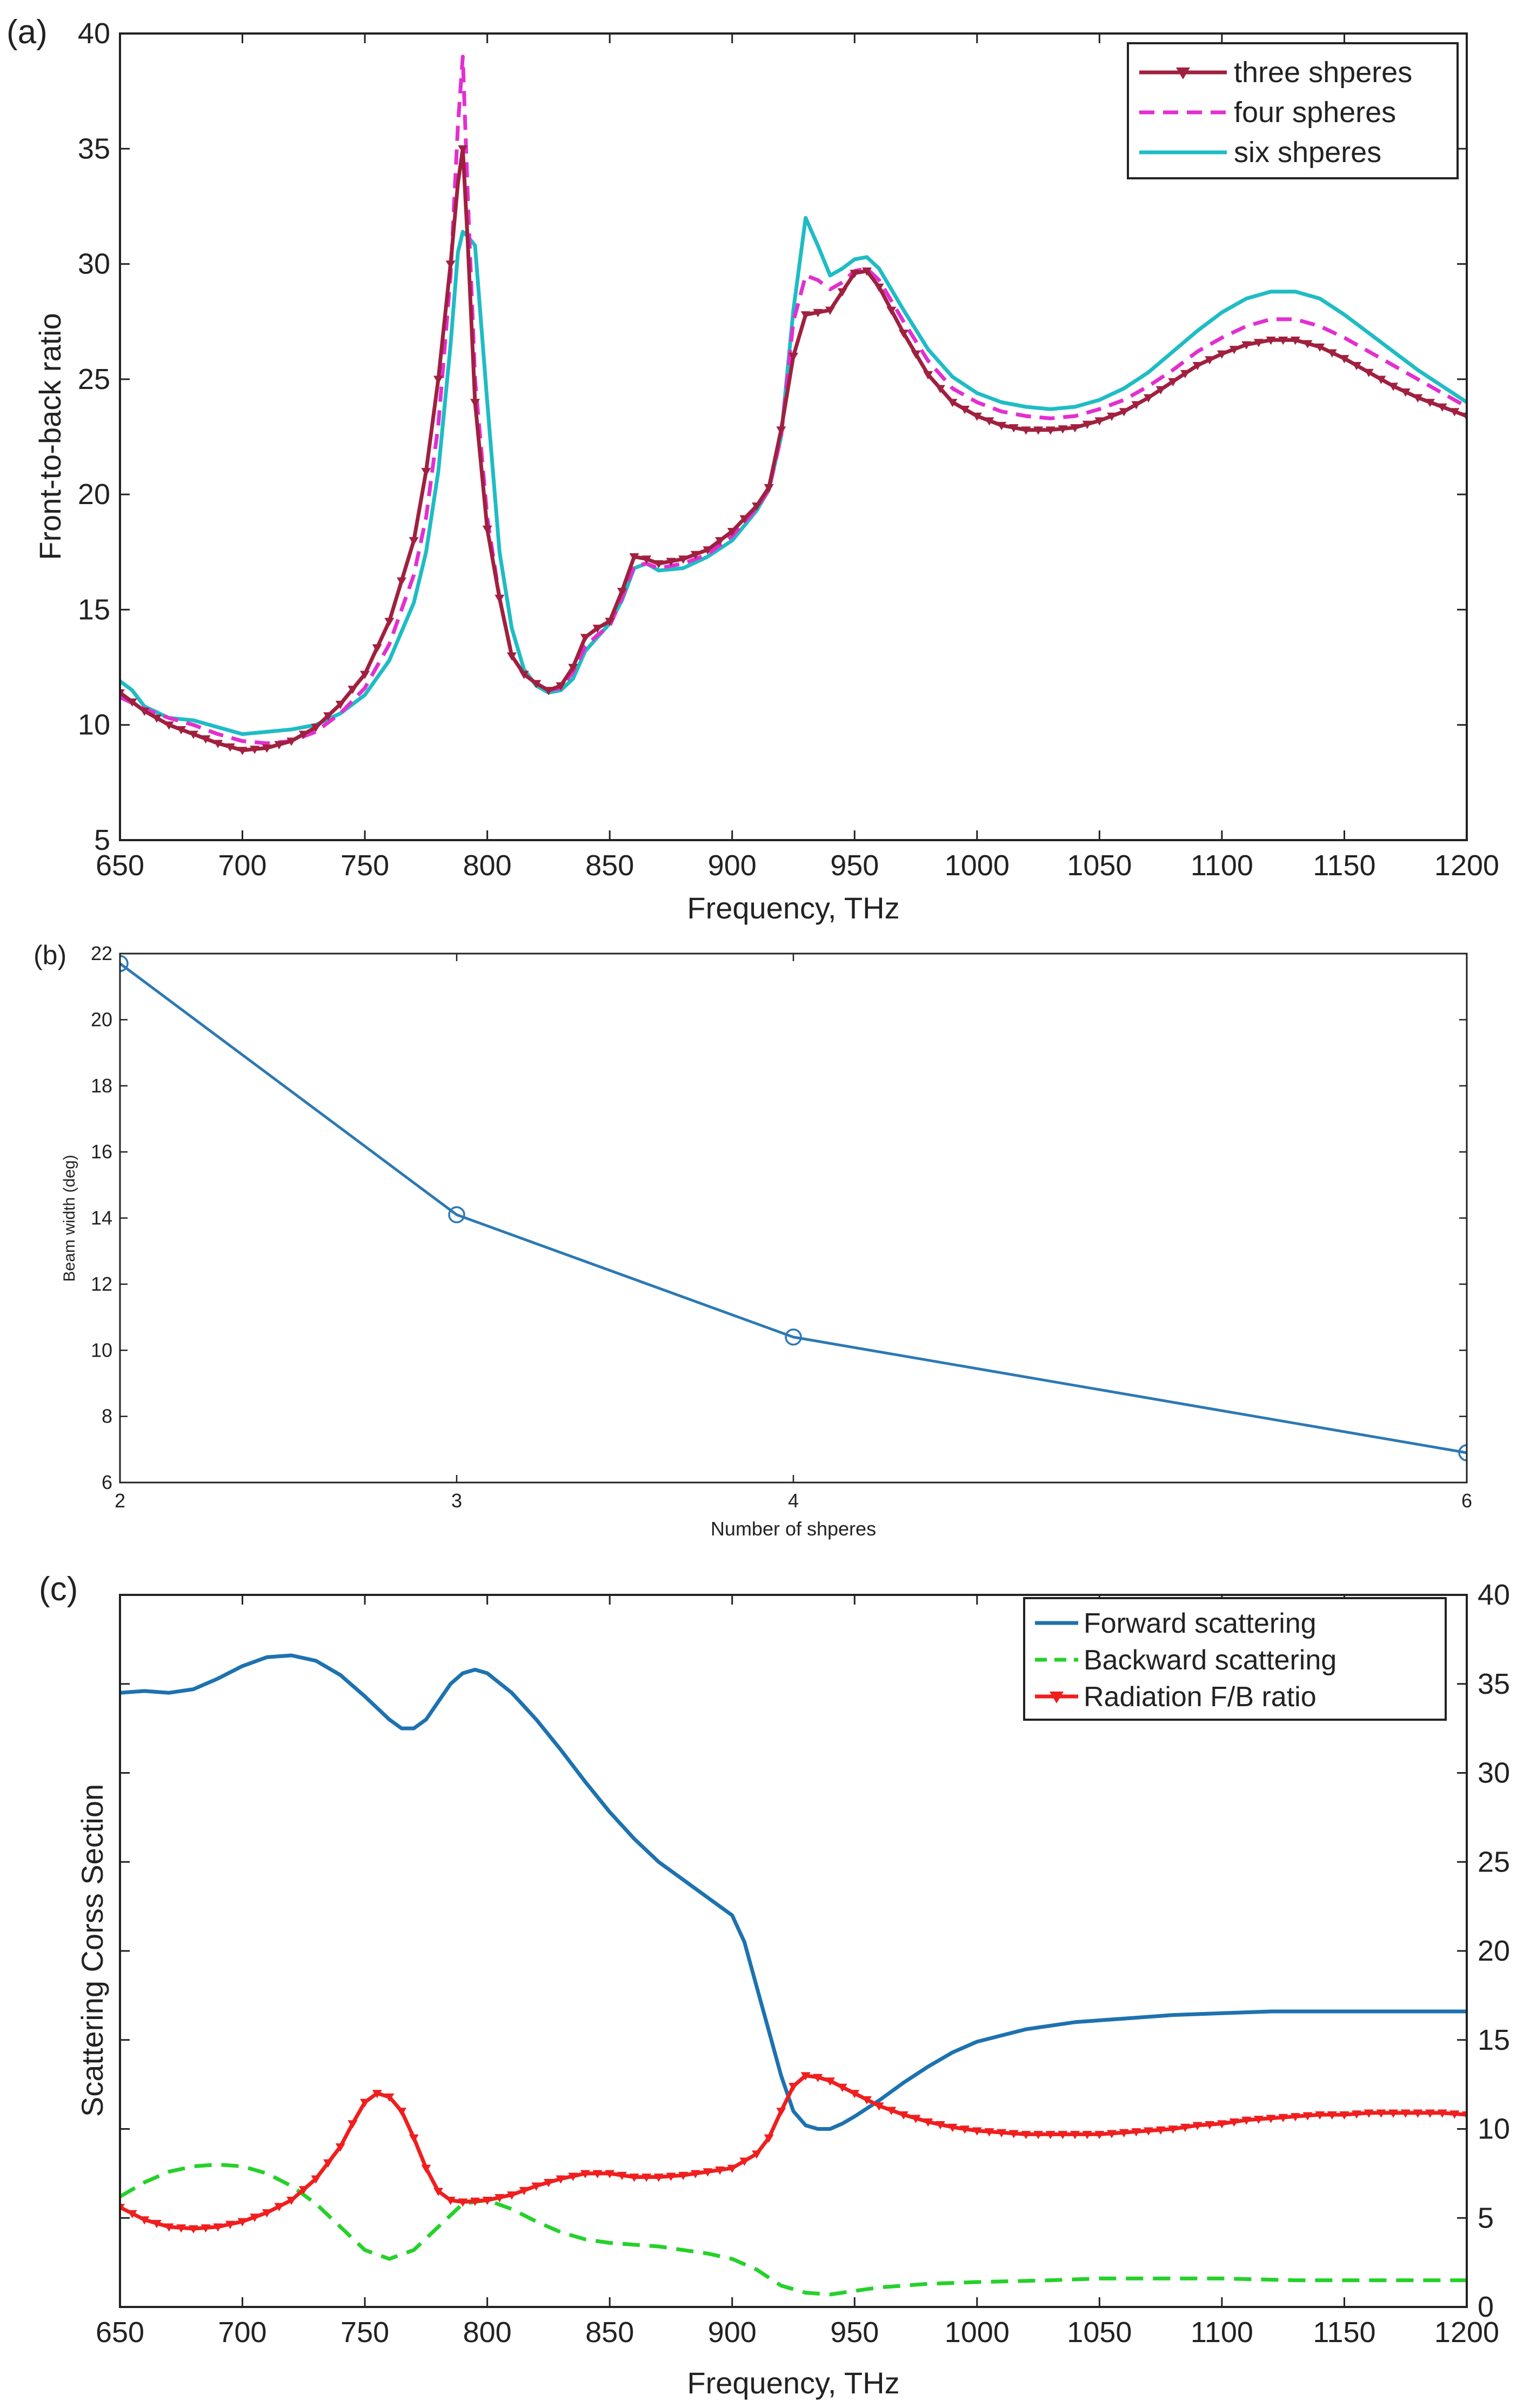 The image size is (1530, 2408). I want to click on a-ytick-label-25: 25, so click(94, 379).